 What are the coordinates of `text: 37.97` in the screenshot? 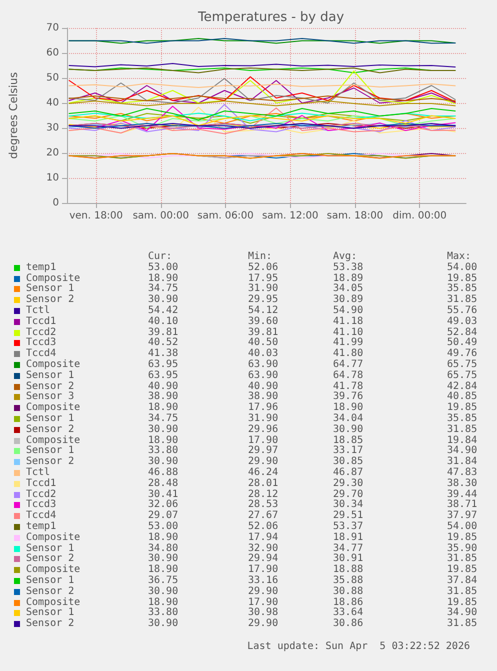 It's located at (462, 516).